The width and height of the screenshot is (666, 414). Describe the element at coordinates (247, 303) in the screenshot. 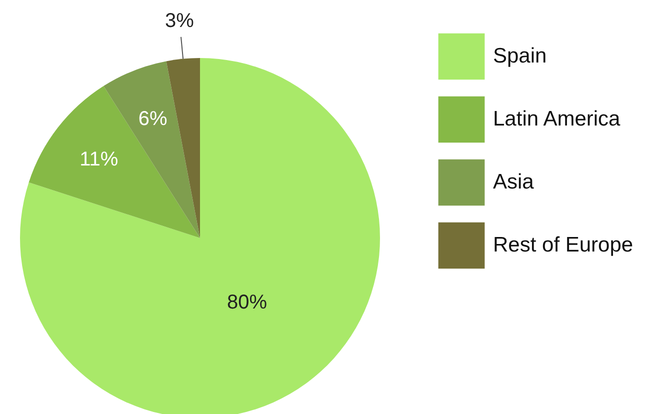

I see `data-label: 80%` at that location.